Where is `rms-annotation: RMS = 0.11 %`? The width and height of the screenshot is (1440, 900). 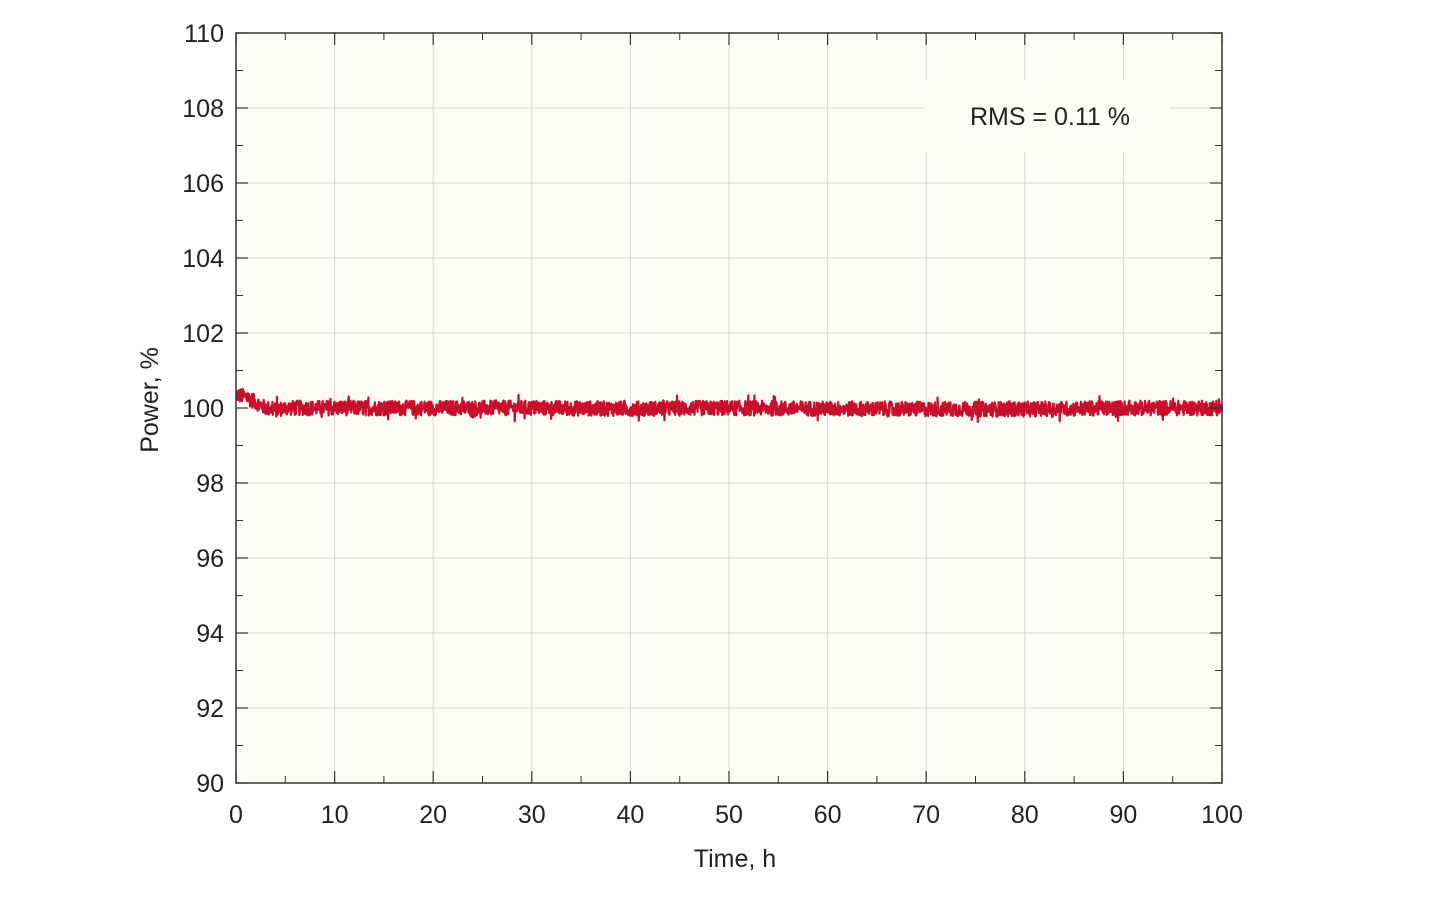 rms-annotation: RMS = 0.11 % is located at coordinates (1050, 117).